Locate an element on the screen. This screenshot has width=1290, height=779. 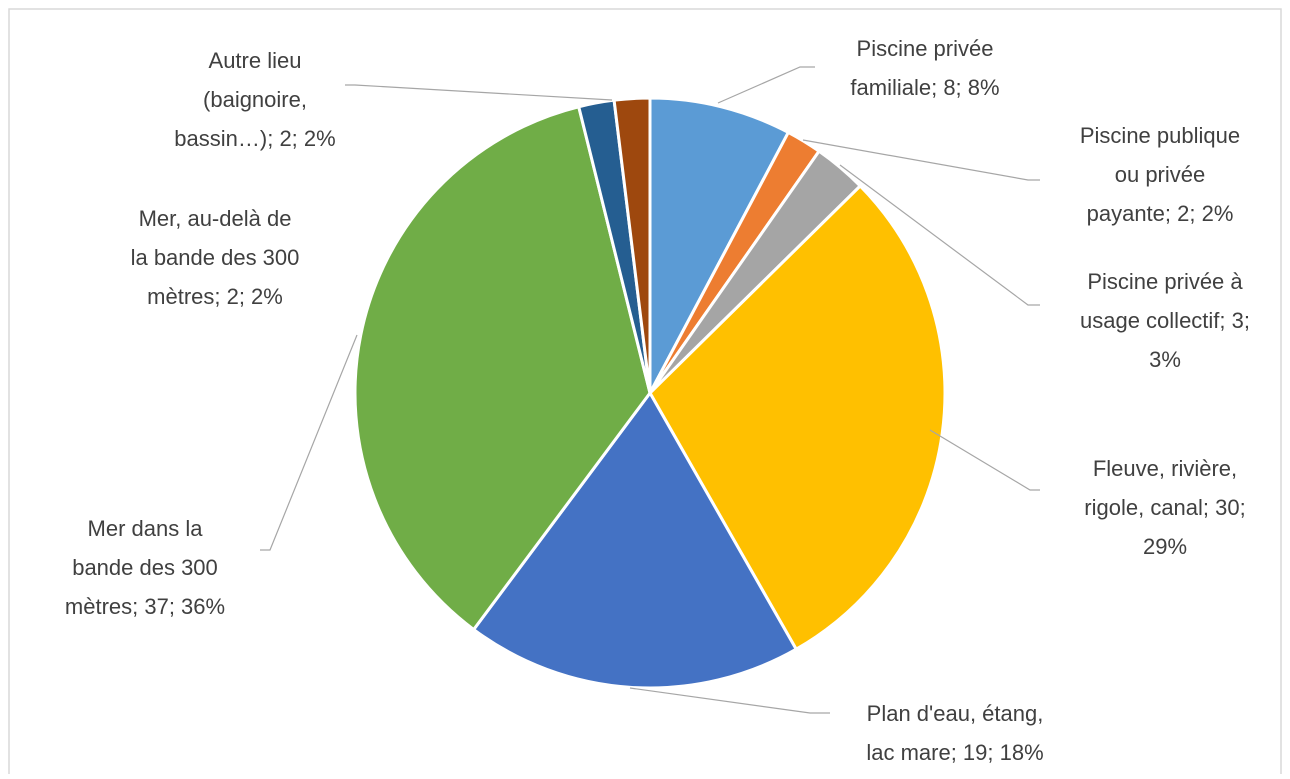
data-label: la bande des 300 is located at coordinates (215, 257).